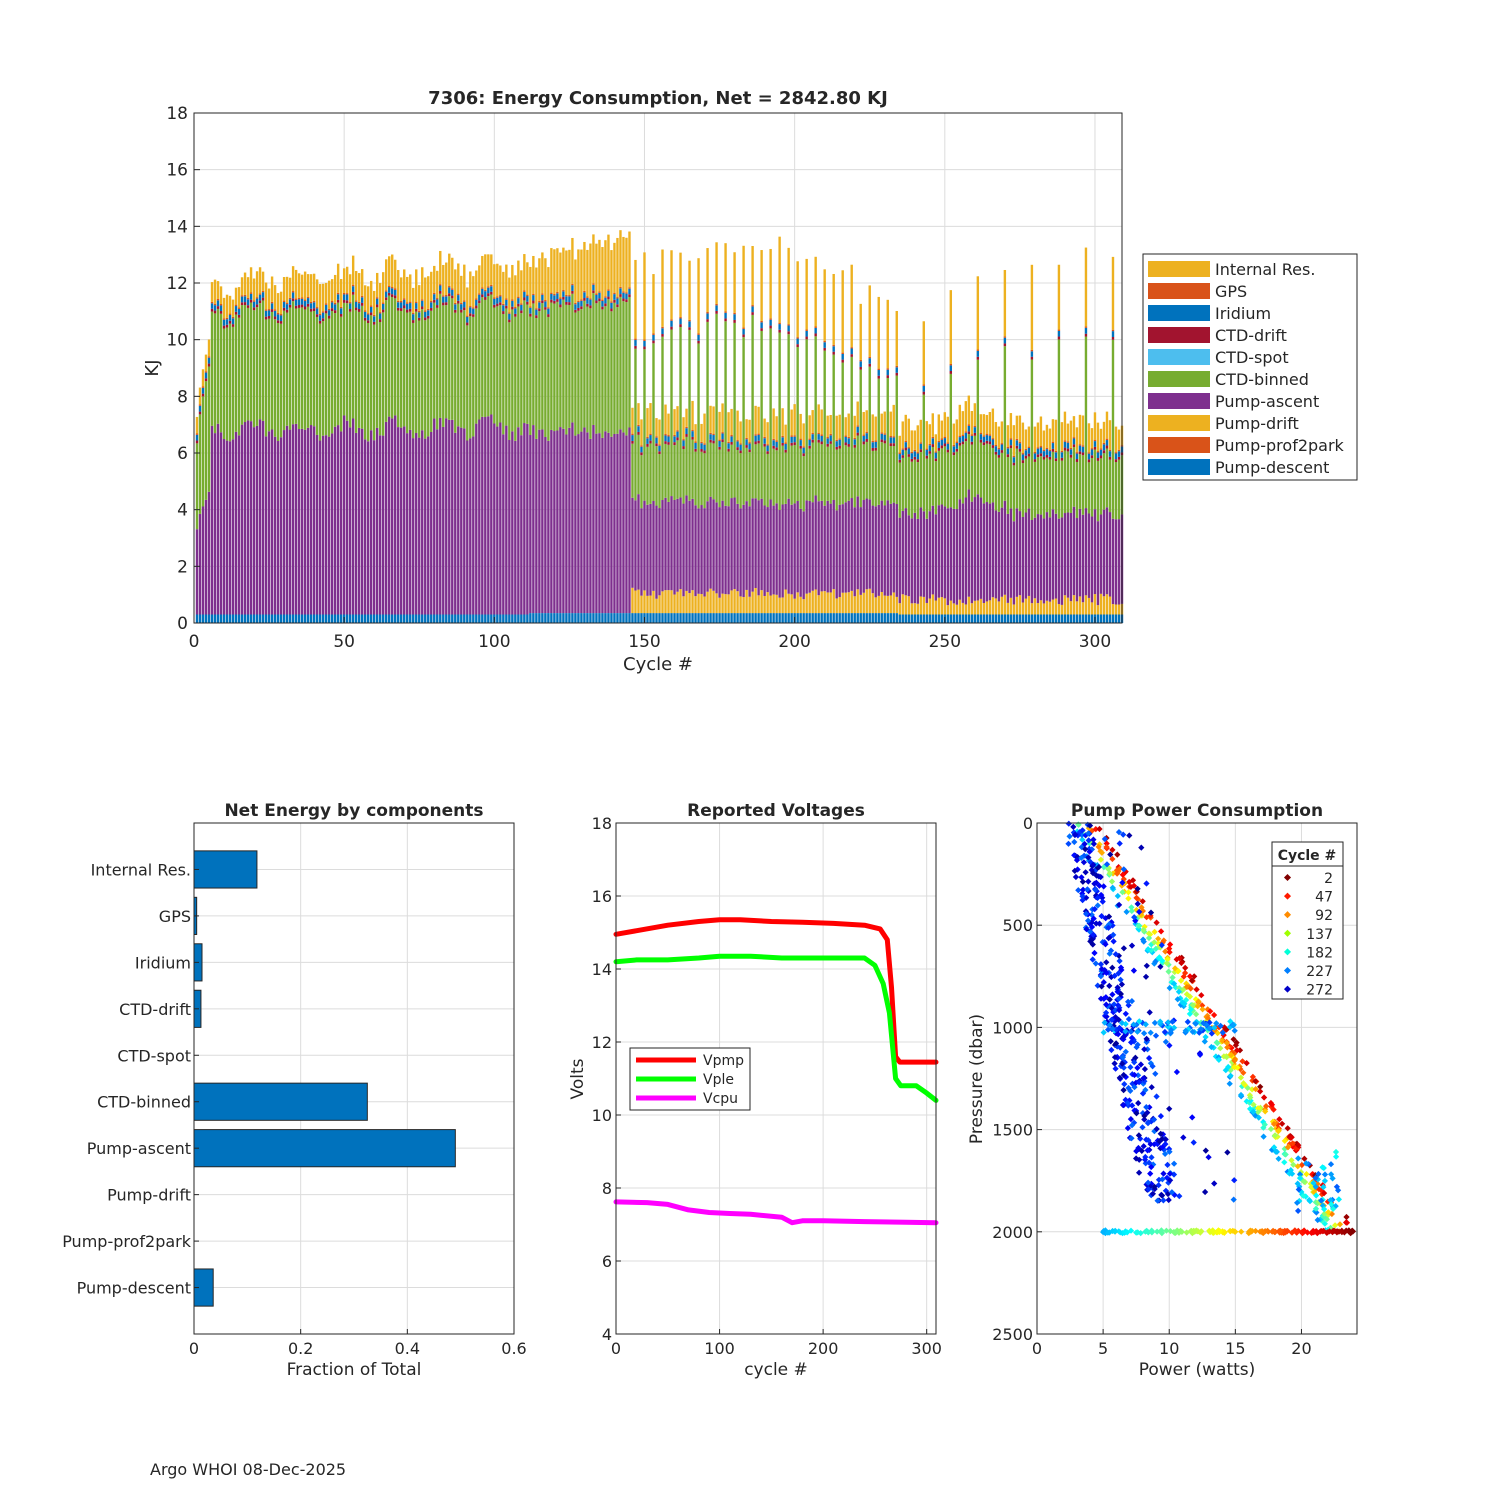 This screenshot has width=1500, height=1500. What do you see at coordinates (776, 1078) in the screenshot?
I see `voltages-plot-frame` at bounding box center [776, 1078].